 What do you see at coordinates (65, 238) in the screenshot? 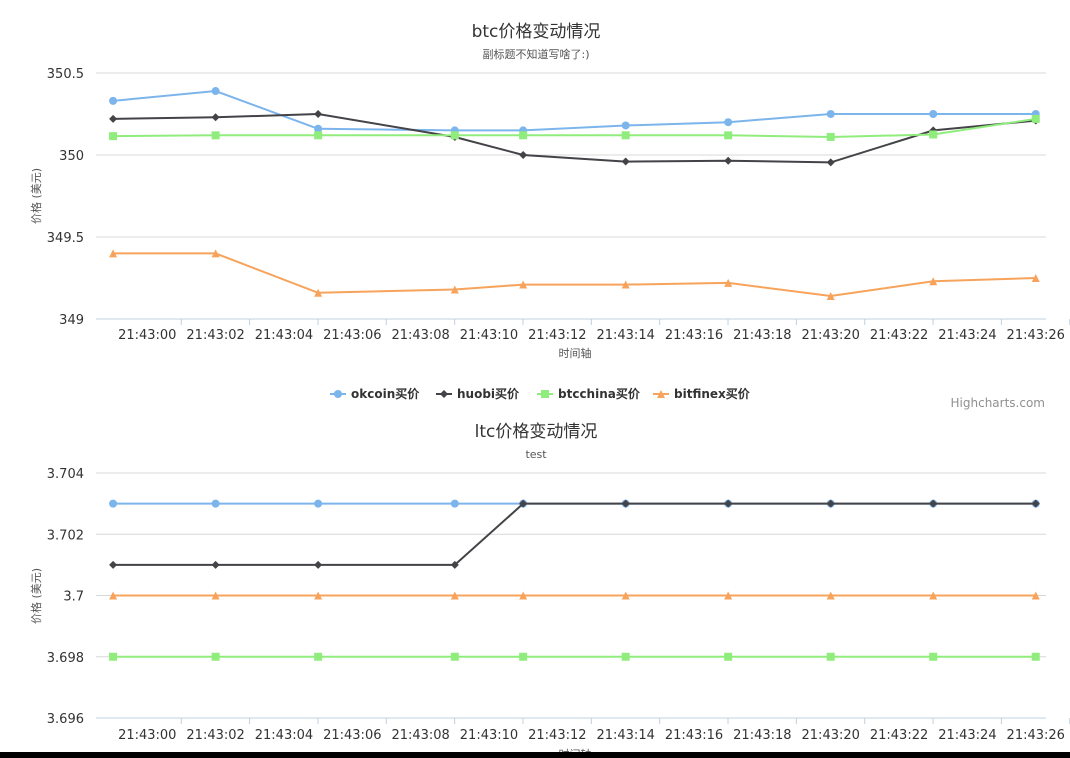
I see `y-tick-label: 349.5` at bounding box center [65, 238].